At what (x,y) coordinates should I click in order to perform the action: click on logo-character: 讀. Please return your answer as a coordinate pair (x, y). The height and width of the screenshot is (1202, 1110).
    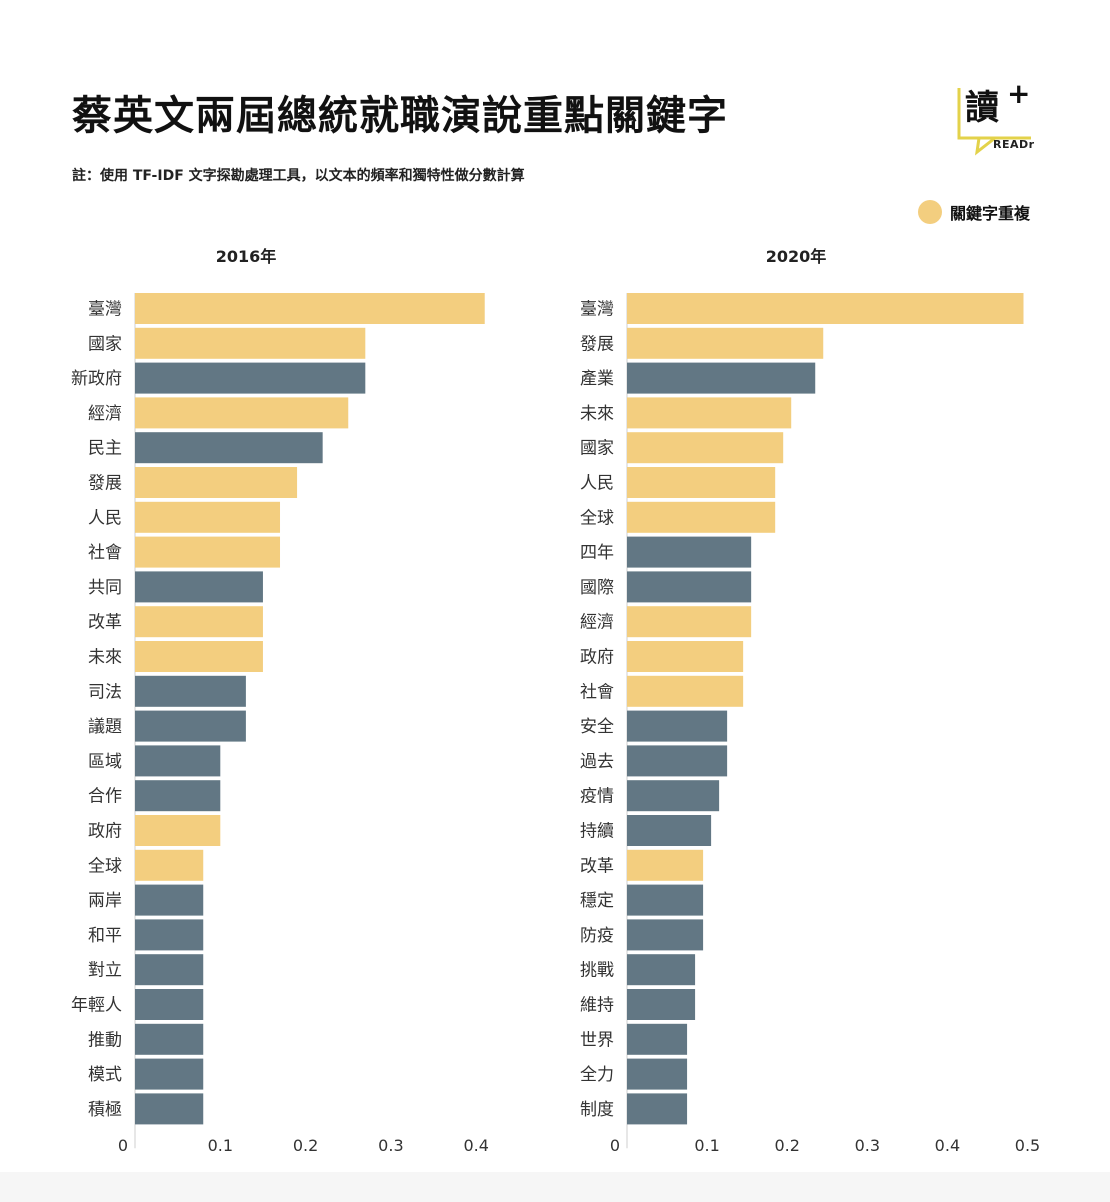
    Looking at the image, I should click on (982, 108).